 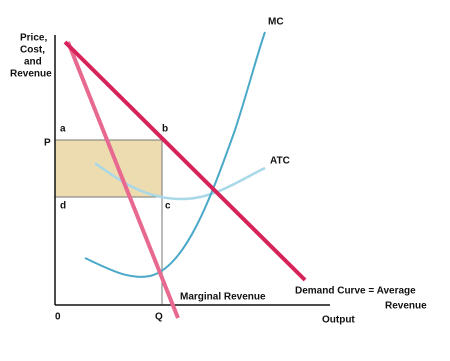 I want to click on x-axis-label: Output, so click(x=338, y=320).